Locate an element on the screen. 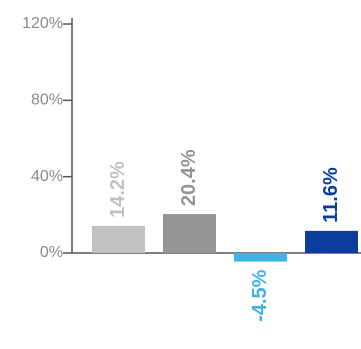 This screenshot has width=361, height=349. value-label: 14.2% is located at coordinates (118, 189).